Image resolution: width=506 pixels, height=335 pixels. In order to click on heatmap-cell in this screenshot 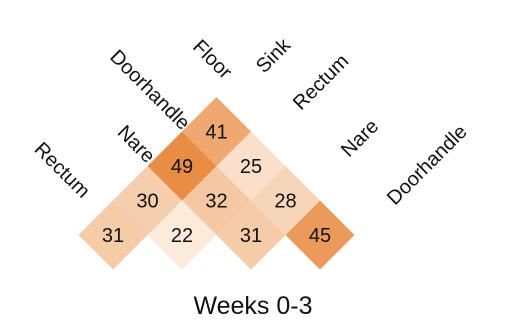, I will do `click(216, 131)`.